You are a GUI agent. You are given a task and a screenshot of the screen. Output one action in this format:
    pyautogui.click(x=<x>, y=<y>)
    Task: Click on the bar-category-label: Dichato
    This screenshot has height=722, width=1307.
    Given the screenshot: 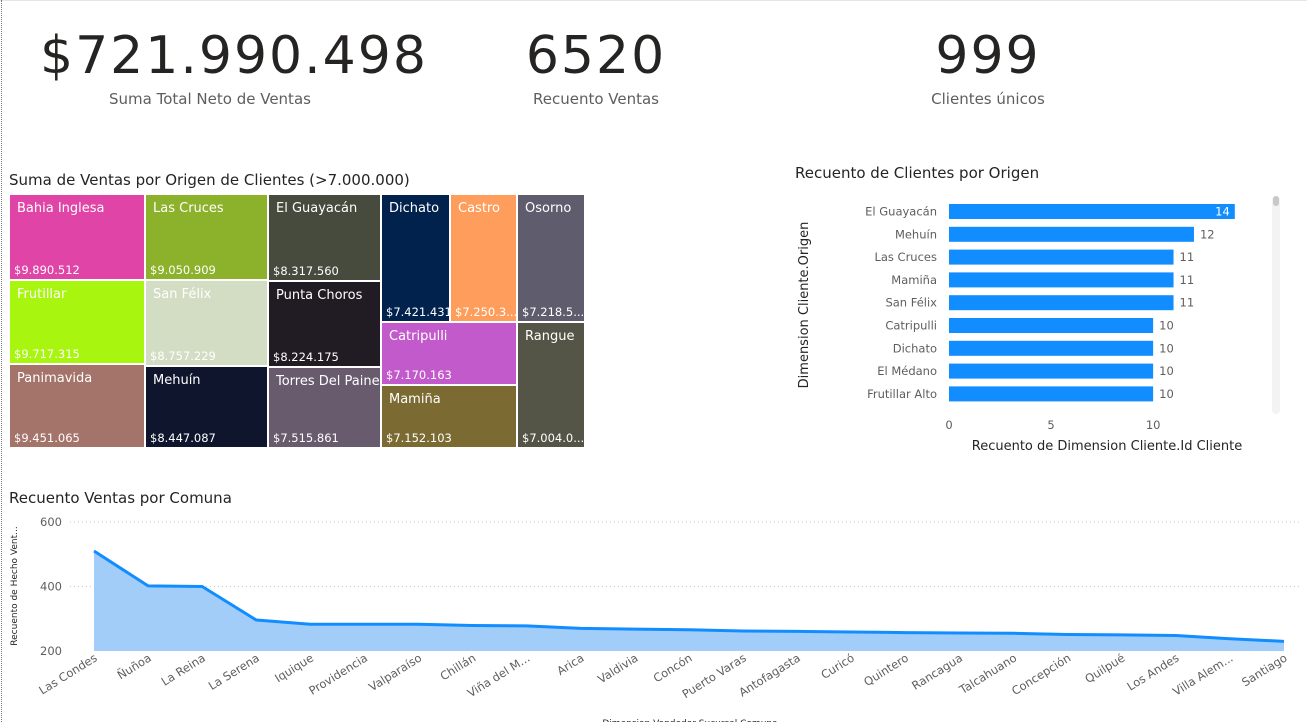 What is the action you would take?
    pyautogui.click(x=915, y=348)
    